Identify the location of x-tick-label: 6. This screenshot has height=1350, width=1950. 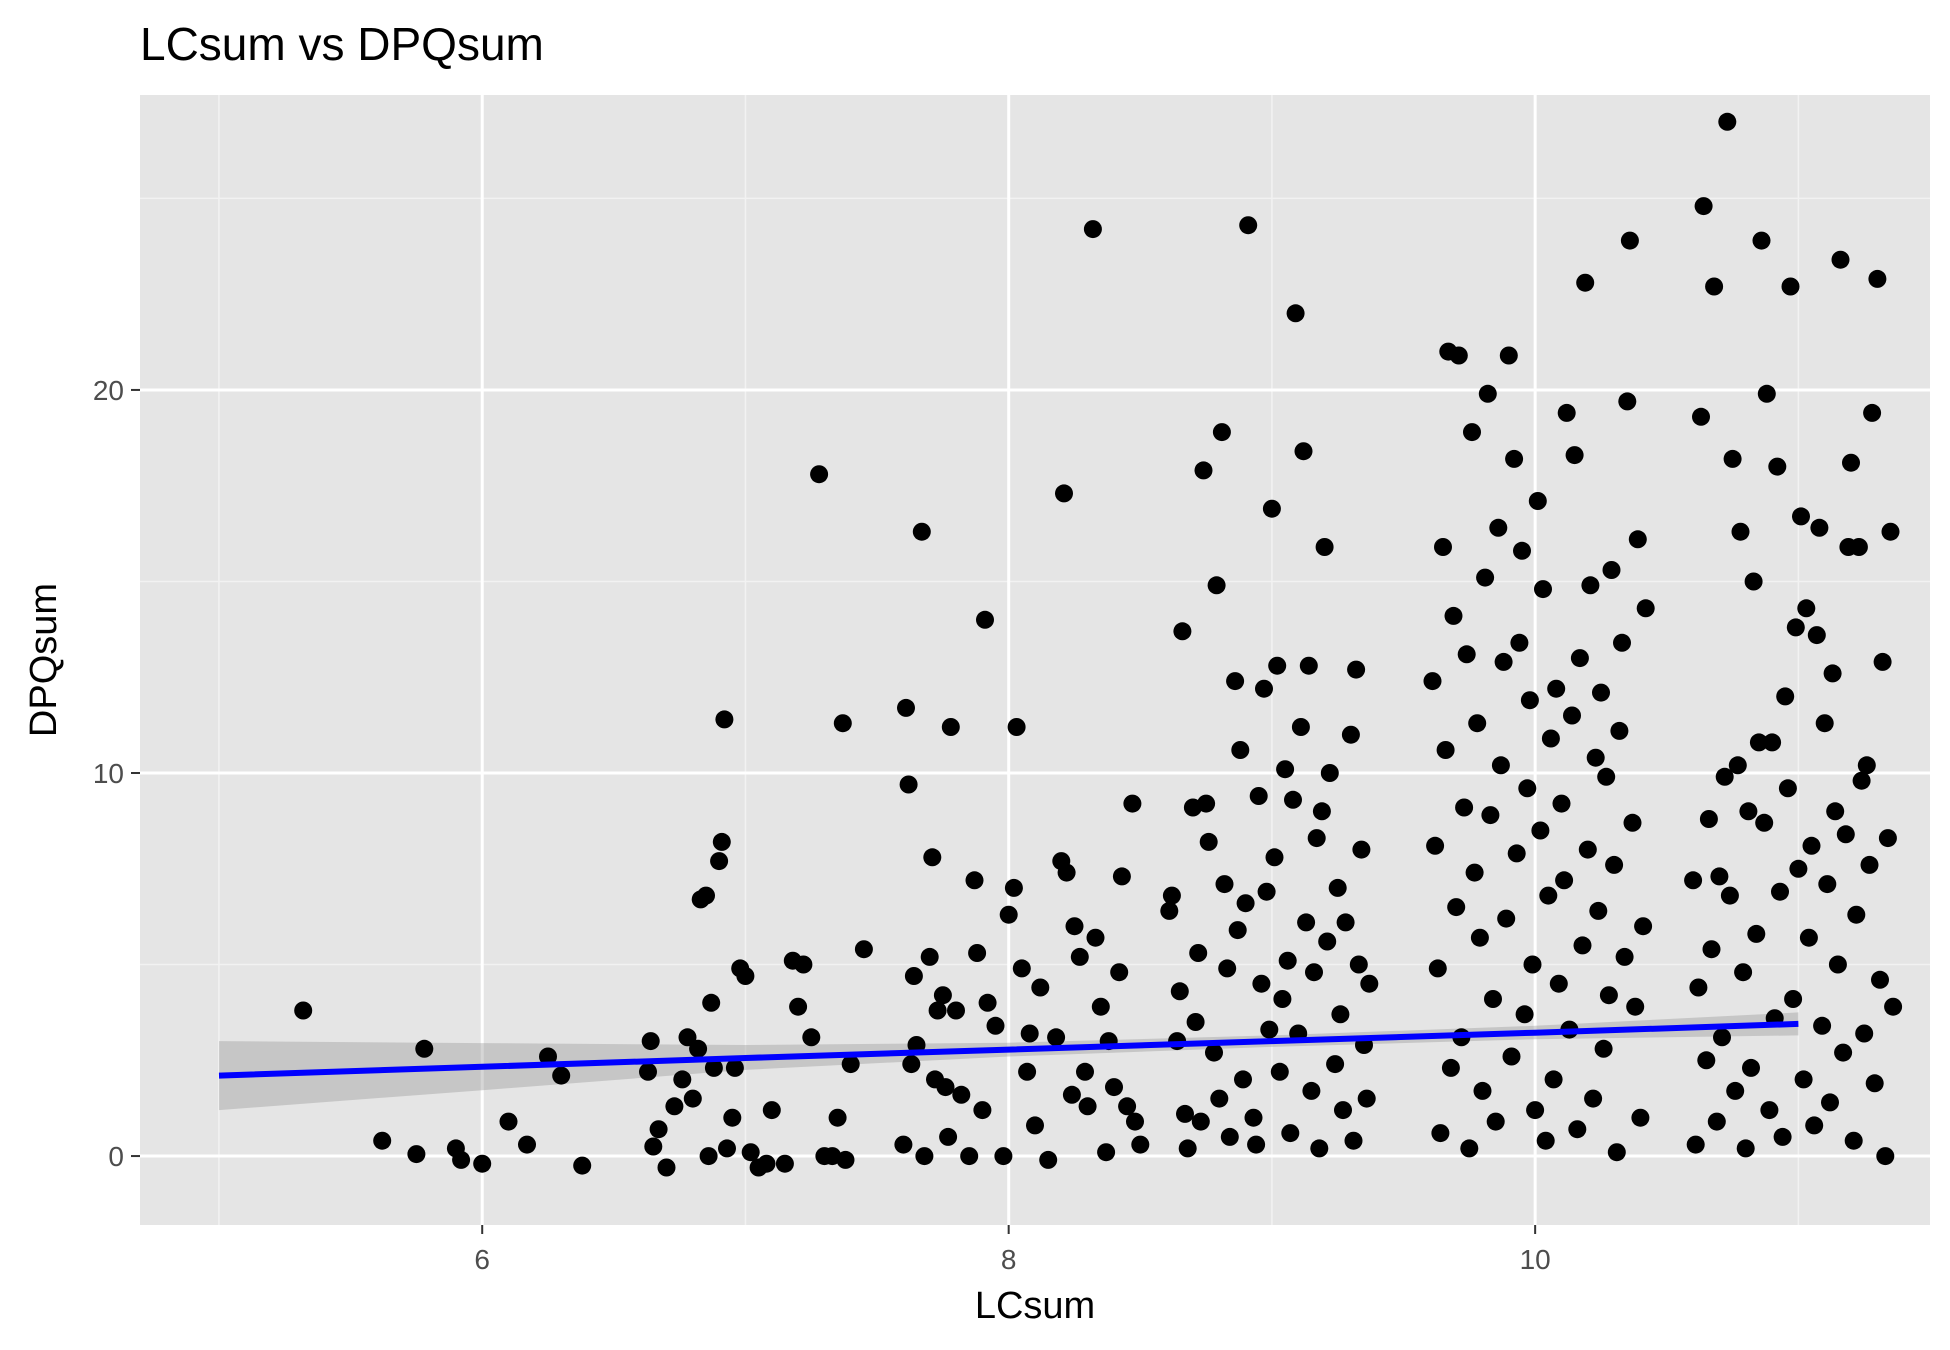
(482, 1259).